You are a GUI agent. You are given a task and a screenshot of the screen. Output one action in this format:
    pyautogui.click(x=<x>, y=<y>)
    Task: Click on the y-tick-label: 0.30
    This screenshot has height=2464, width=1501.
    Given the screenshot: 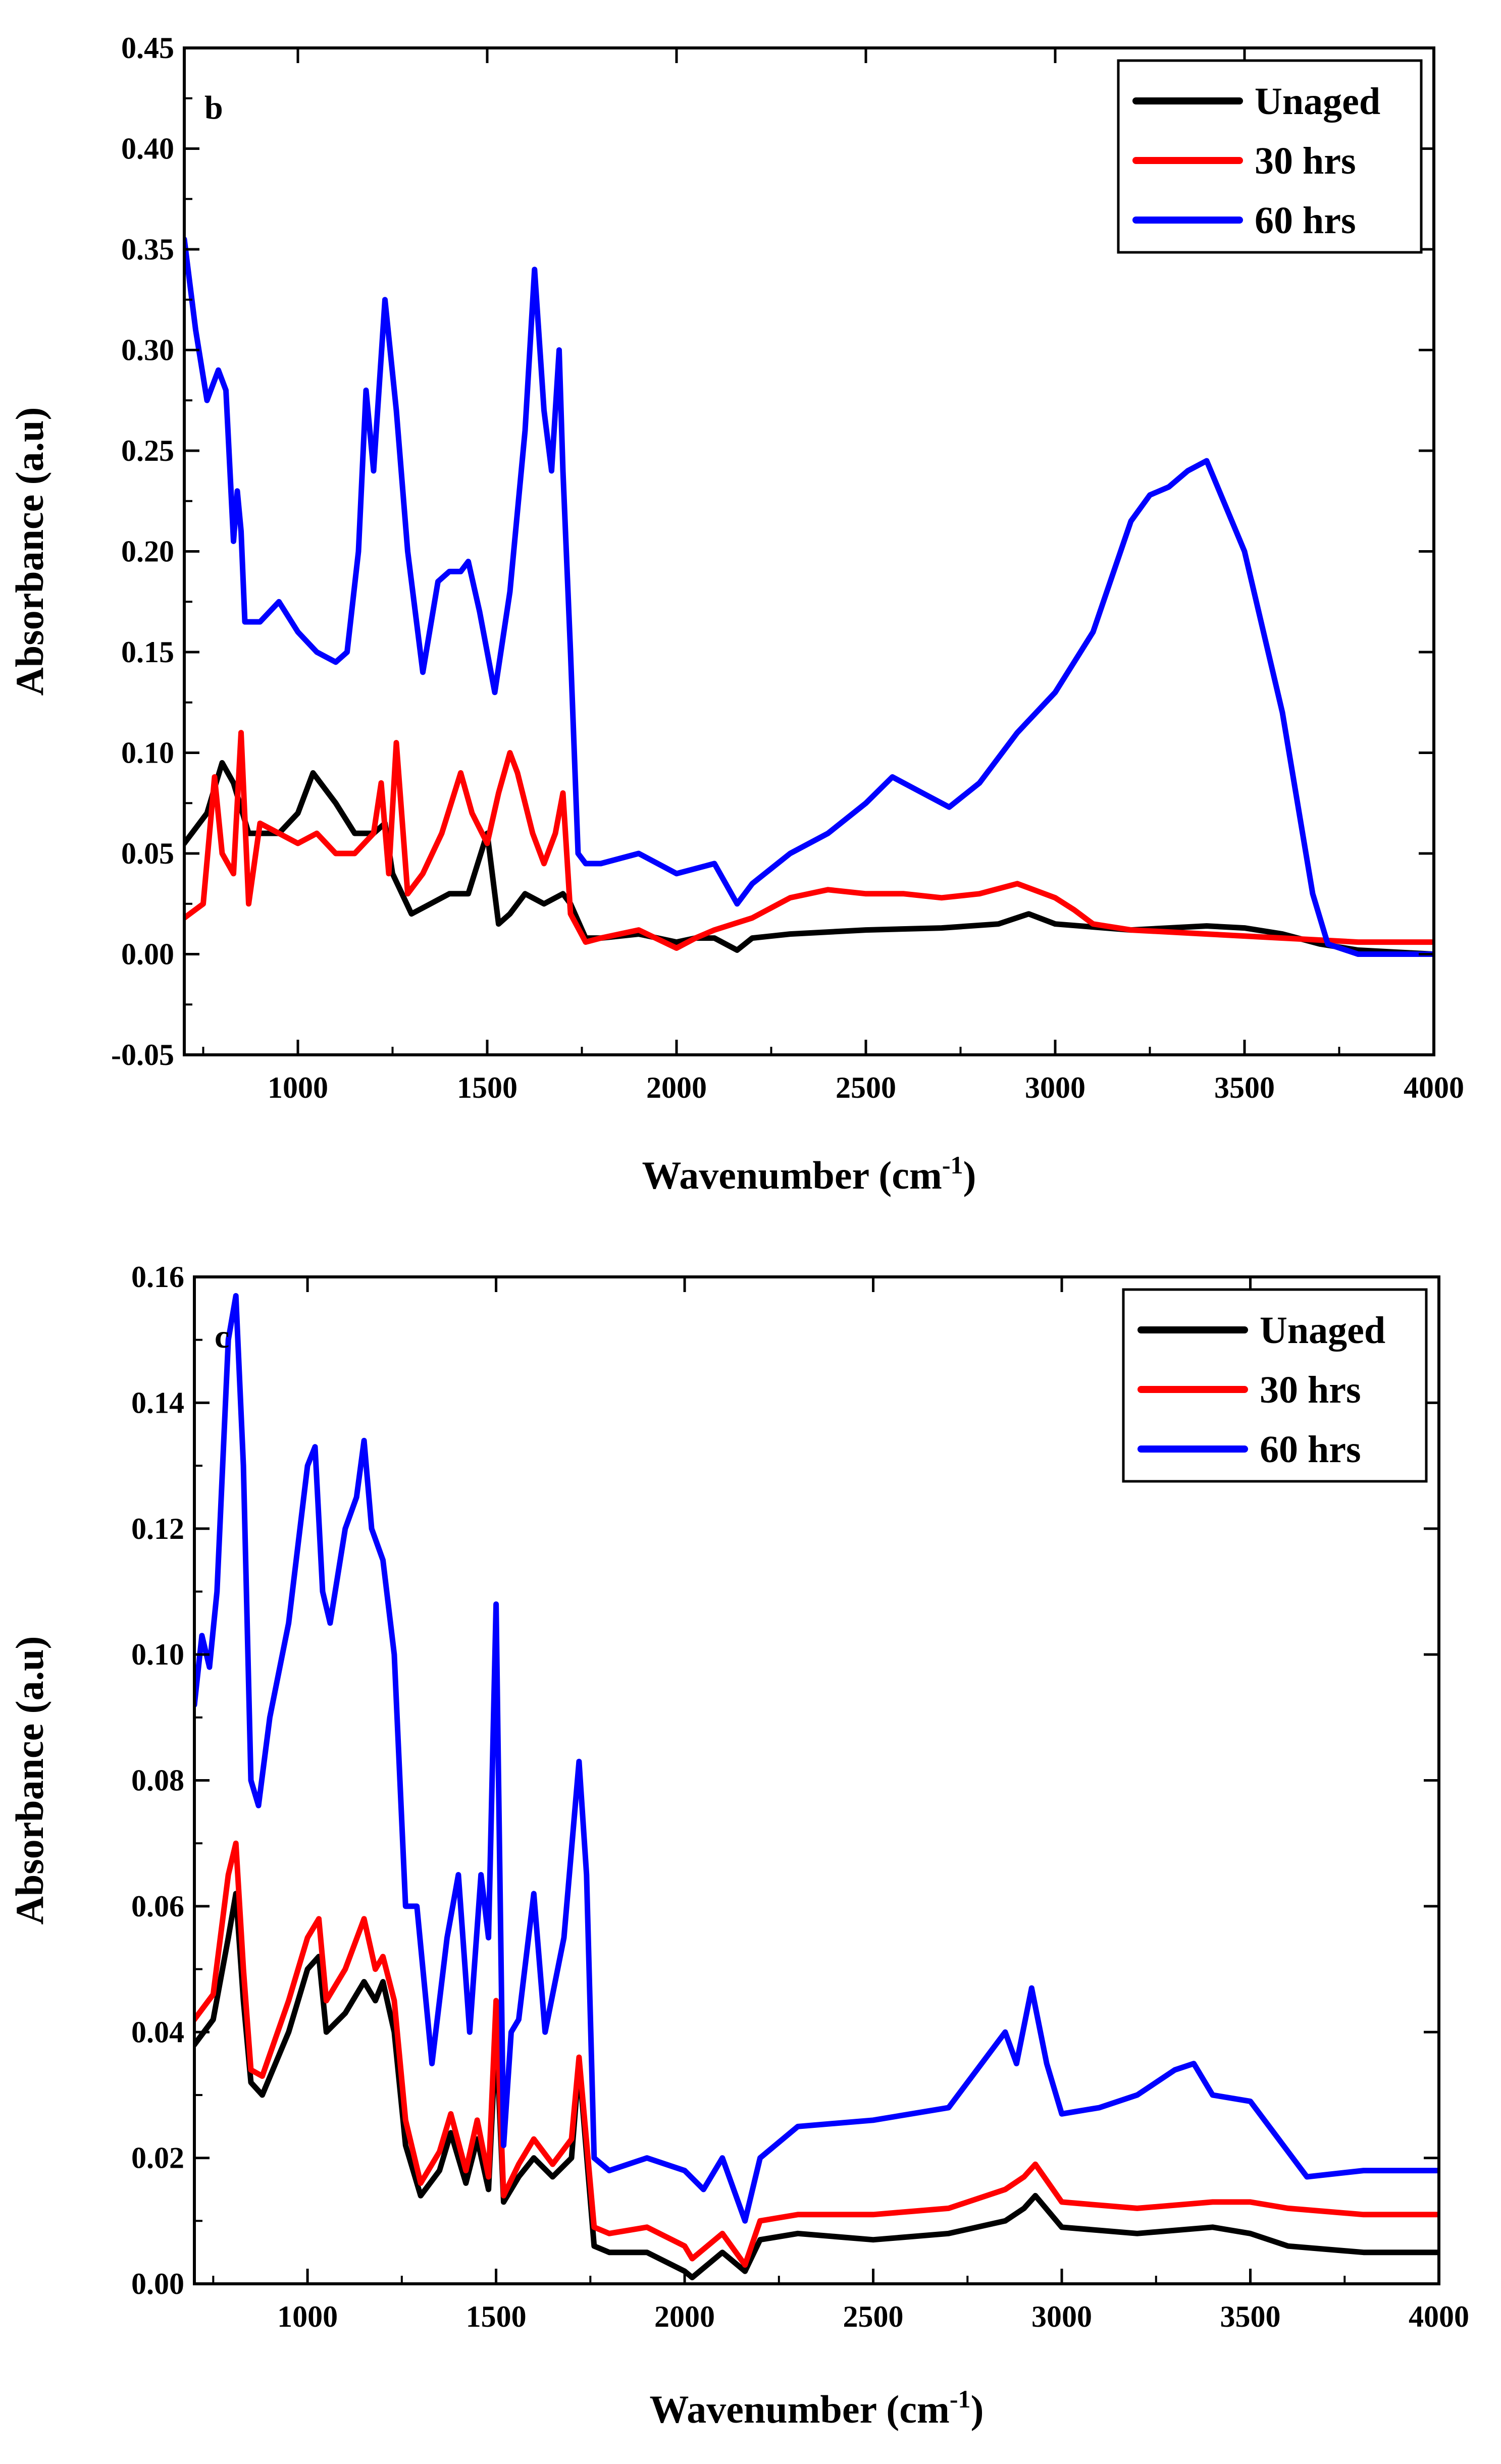 What is the action you would take?
    pyautogui.click(x=148, y=350)
    